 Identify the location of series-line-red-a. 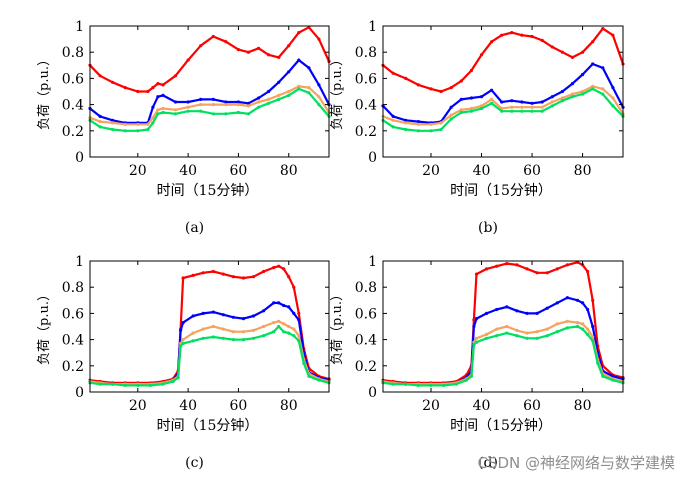
(210, 59).